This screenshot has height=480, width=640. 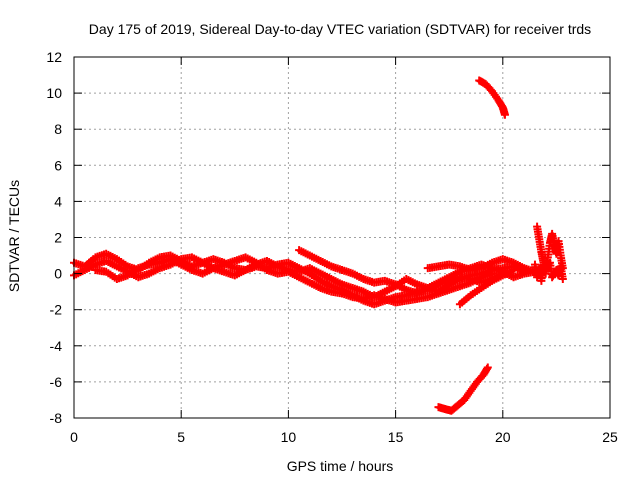 I want to click on y-axis-label: SDTVAR / TECUs, so click(x=14, y=236).